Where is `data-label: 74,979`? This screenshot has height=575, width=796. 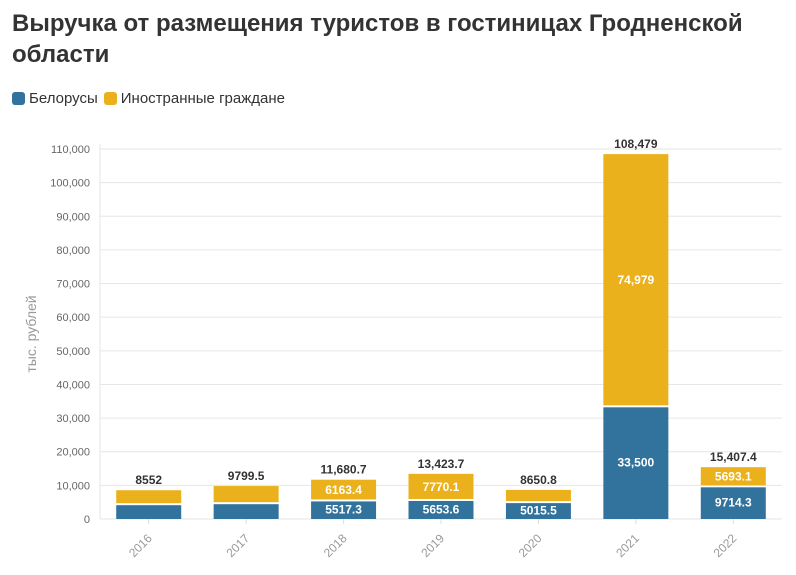
data-label: 74,979 is located at coordinates (636, 280).